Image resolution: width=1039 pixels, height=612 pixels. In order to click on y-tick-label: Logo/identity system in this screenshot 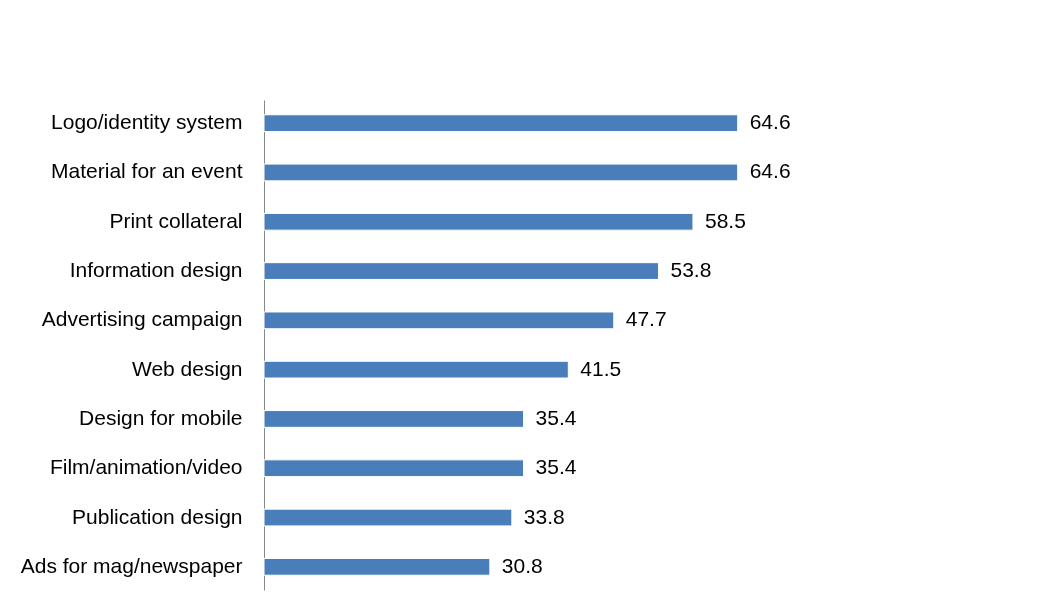, I will do `click(147, 122)`.